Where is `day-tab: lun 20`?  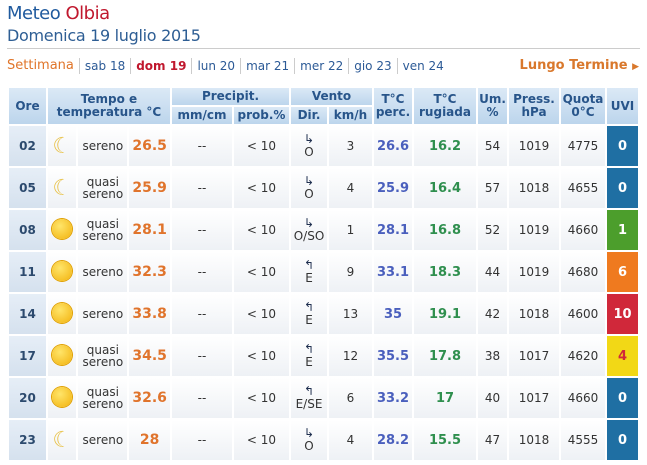
day-tab: lun 20 is located at coordinates (215, 66).